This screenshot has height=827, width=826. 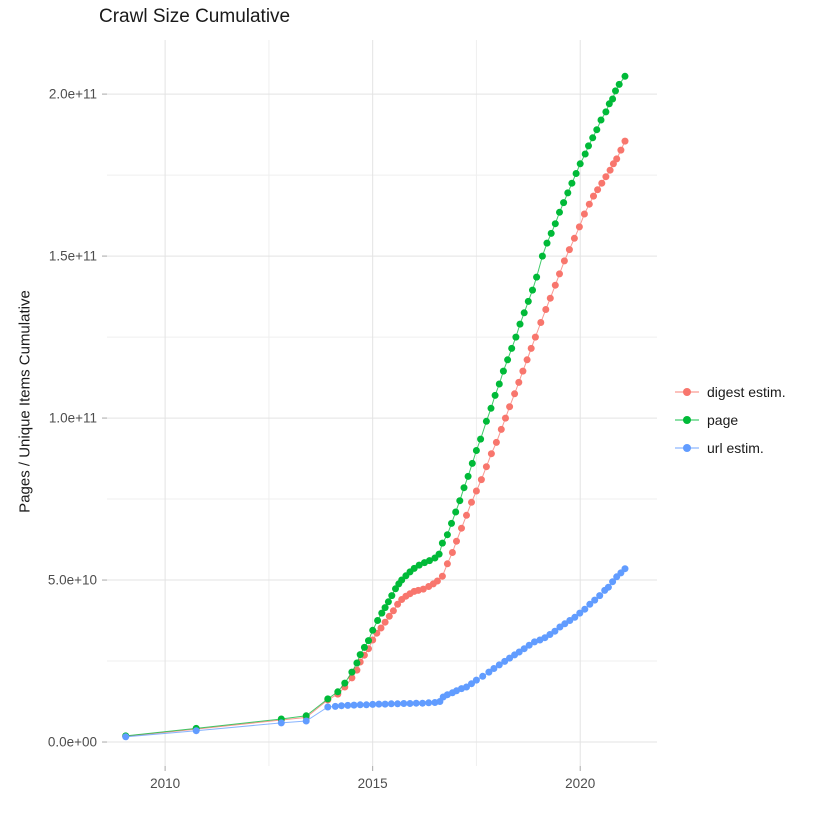 I want to click on legend-item-page: page, so click(x=730, y=420).